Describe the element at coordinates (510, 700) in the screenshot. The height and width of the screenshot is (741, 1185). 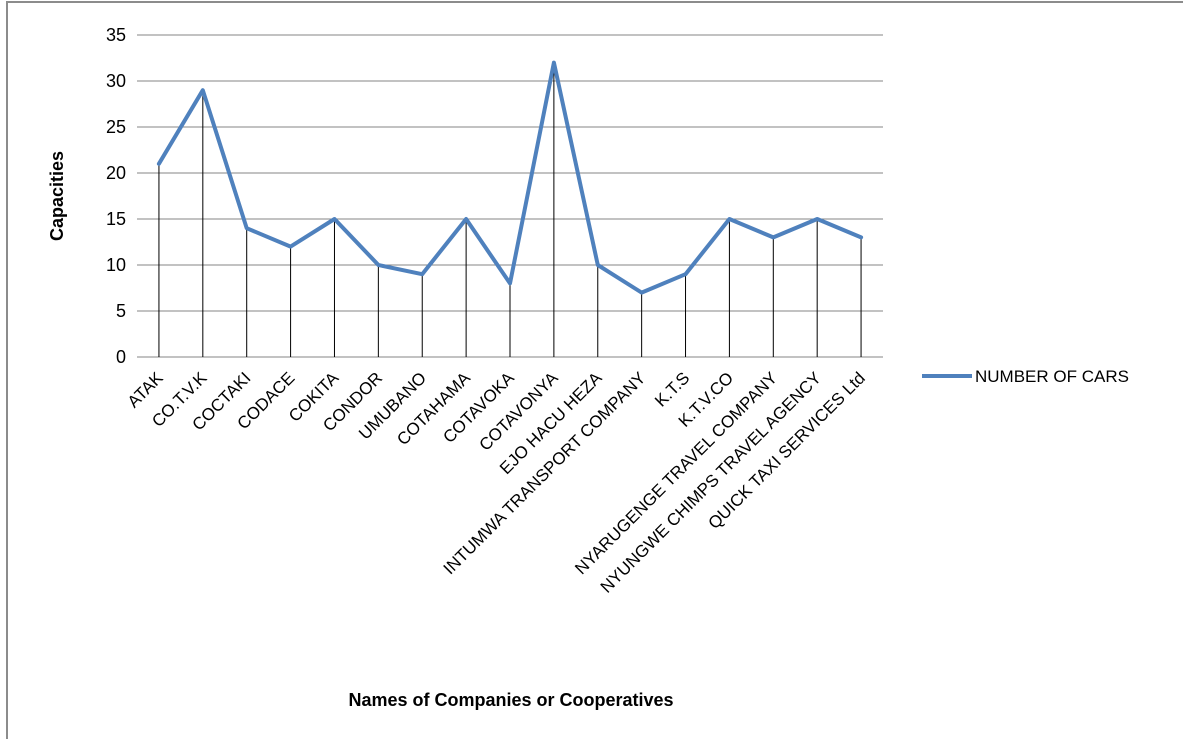
I see `x-axis-title: Names of Companies or Cooperatives` at that location.